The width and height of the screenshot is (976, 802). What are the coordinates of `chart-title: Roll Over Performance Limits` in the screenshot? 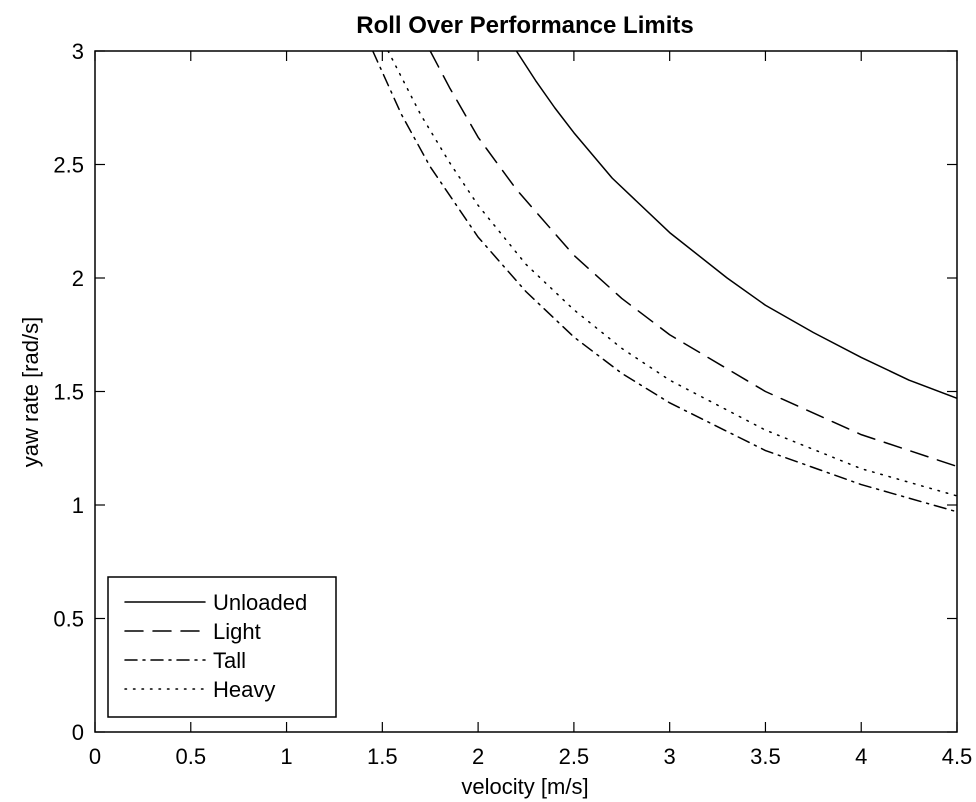 It's located at (524, 25).